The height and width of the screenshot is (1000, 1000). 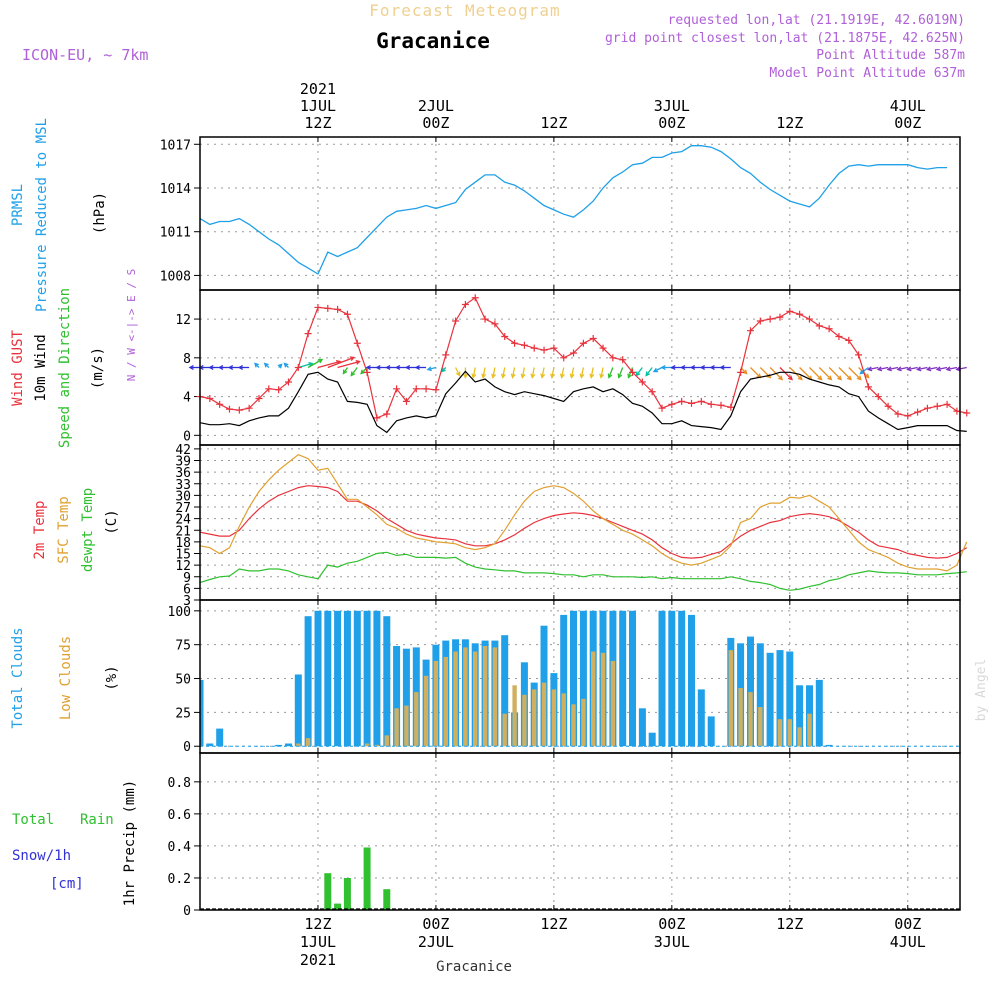 I want to click on temp-dewpt-label: dewpt Temp, so click(x=88, y=530).